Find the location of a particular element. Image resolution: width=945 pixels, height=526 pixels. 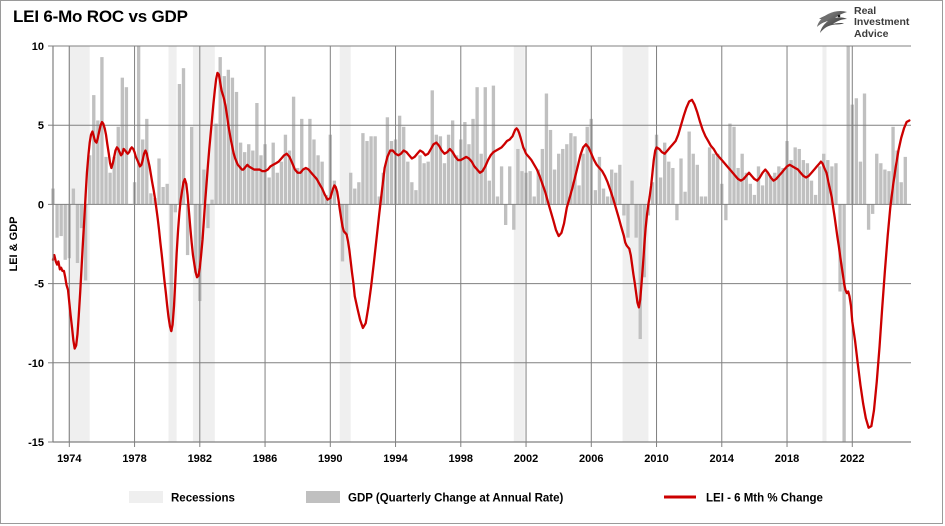

x-tick-label: 2010 is located at coordinates (656, 459).